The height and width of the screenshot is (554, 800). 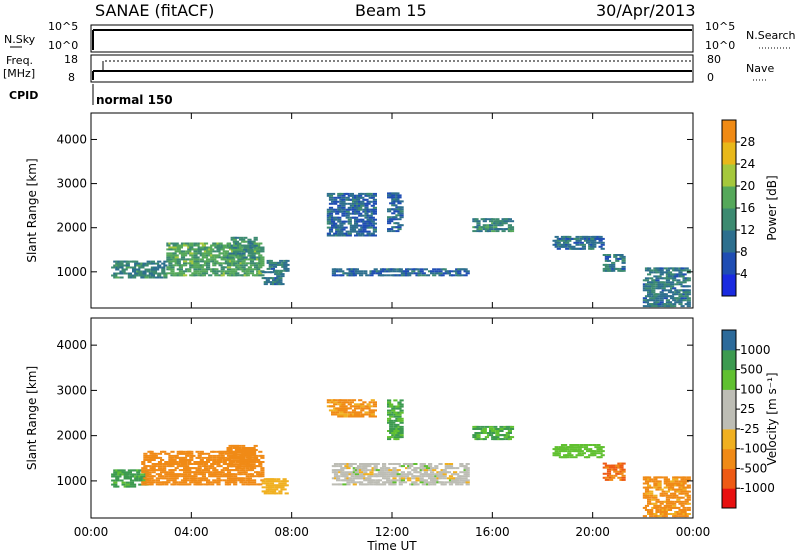 What do you see at coordinates (646, 10) in the screenshot?
I see `date-title: 30/Apr/2013` at bounding box center [646, 10].